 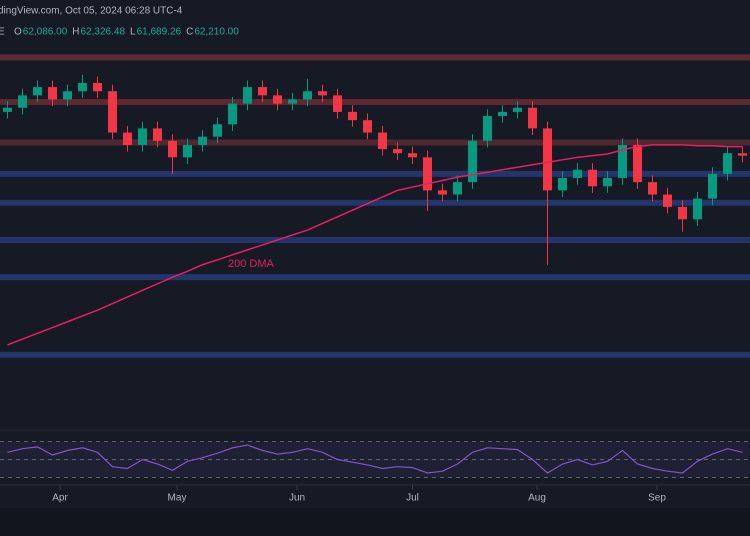 What do you see at coordinates (103, 32) in the screenshot?
I see `ohlc-value: 62,326.48` at bounding box center [103, 32].